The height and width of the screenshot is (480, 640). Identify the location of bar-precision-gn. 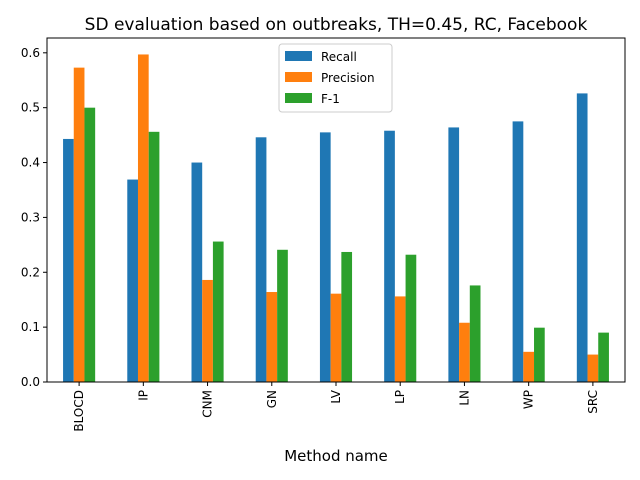
(272, 337).